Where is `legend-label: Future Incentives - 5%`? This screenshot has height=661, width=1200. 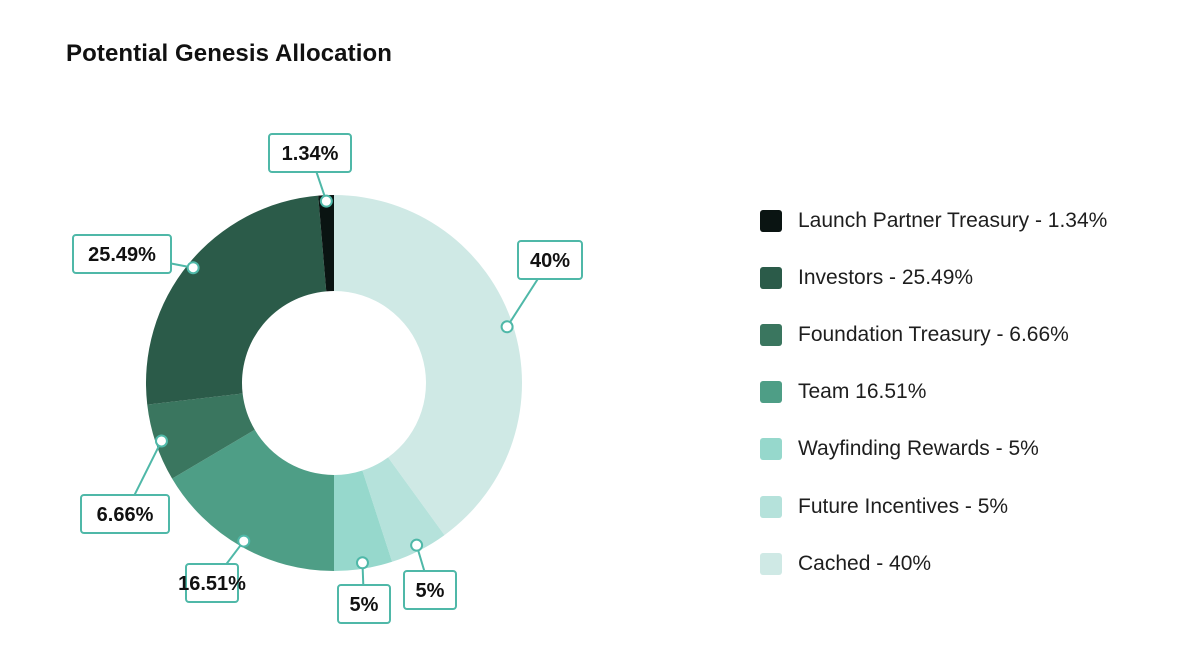
legend-label: Future Incentives - 5% is located at coordinates (903, 506).